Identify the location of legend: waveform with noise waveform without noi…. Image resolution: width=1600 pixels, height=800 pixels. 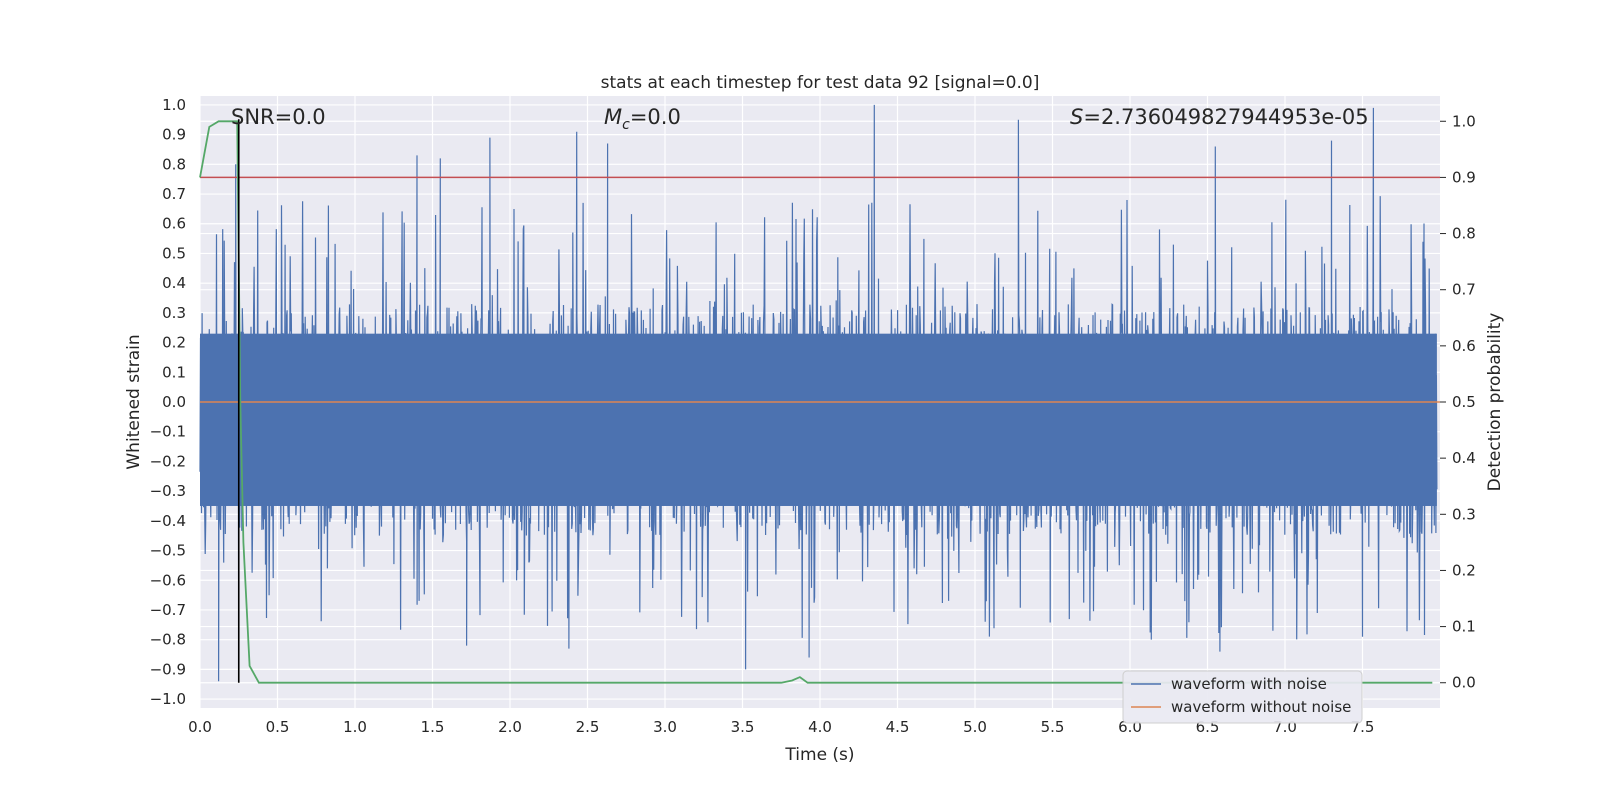
(1242, 697).